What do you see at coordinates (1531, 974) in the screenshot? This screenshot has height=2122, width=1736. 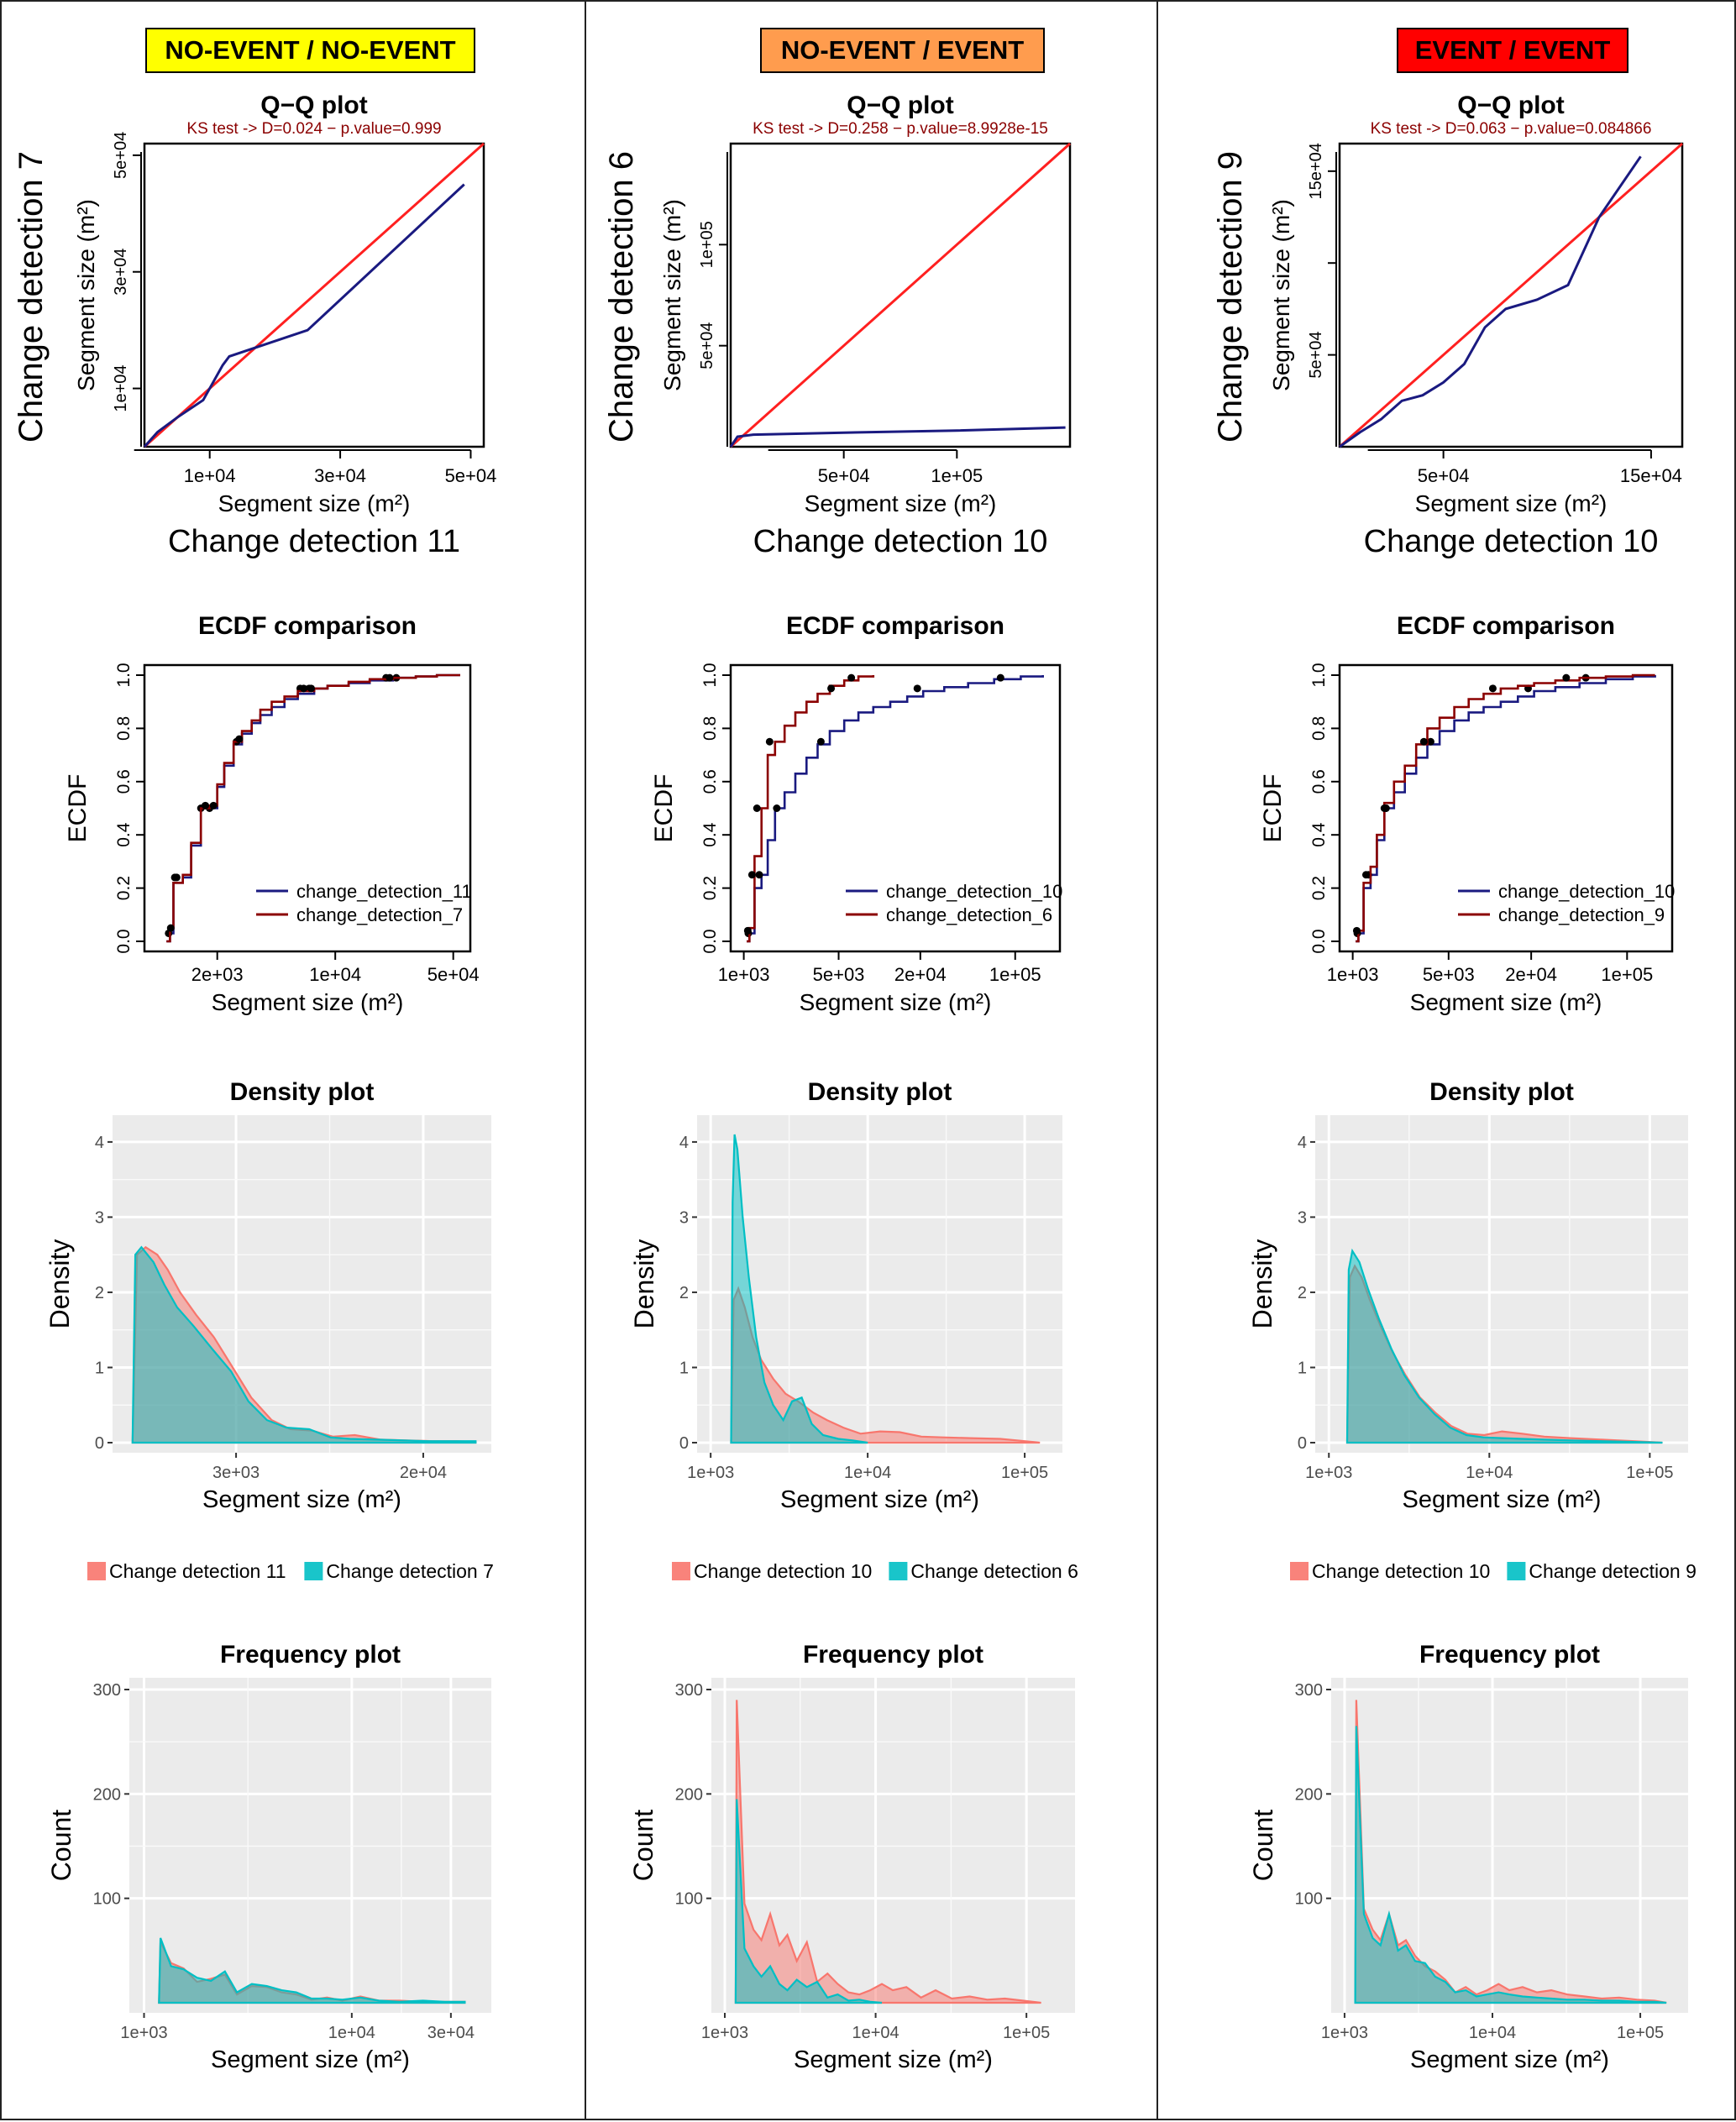 I see `ecdf-x-tick-label: 2e+04` at bounding box center [1531, 974].